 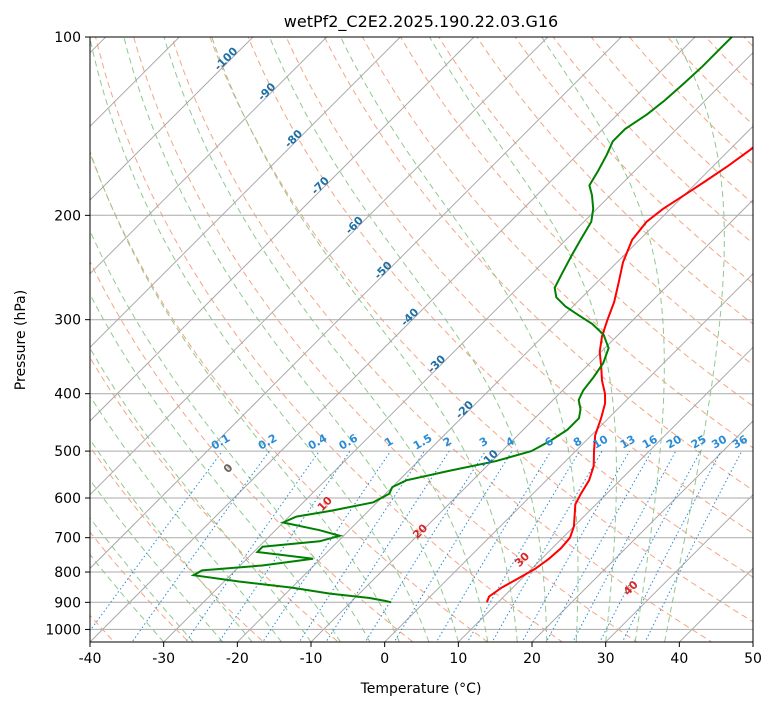 What do you see at coordinates (489, 458) in the screenshot?
I see `isotherm-label: -10` at bounding box center [489, 458].